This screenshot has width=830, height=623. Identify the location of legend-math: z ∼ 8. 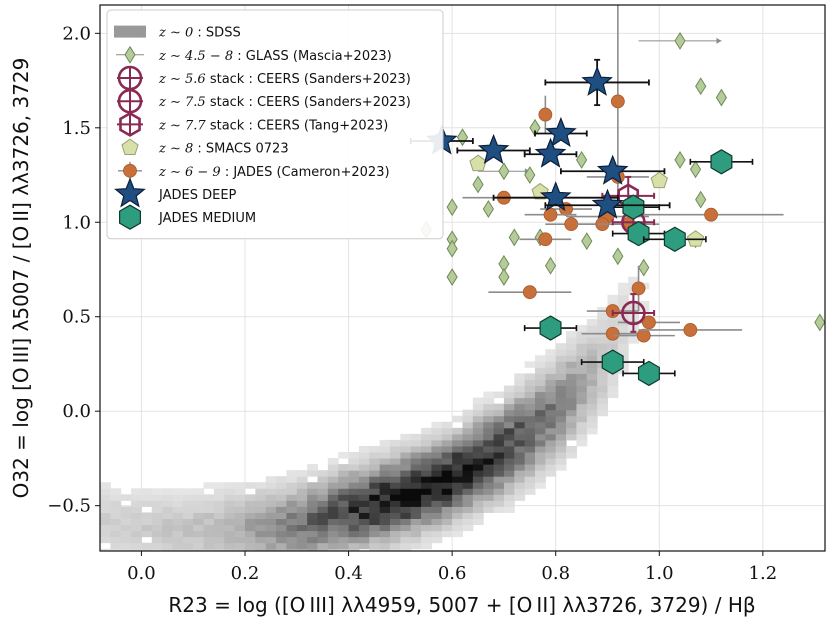
(175, 149).